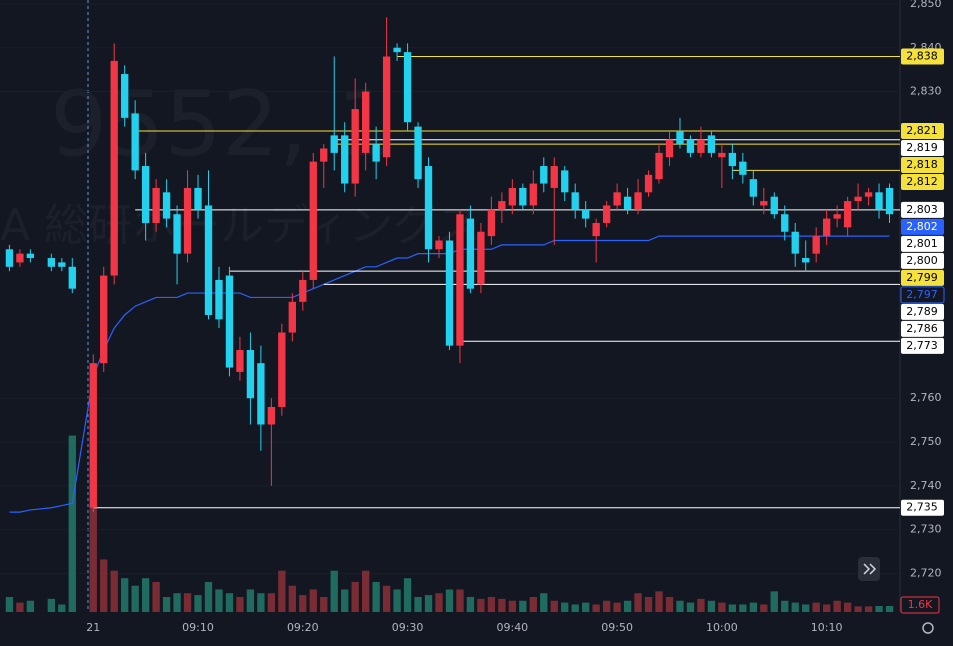  I want to click on price-label: 2,801, so click(922, 243).